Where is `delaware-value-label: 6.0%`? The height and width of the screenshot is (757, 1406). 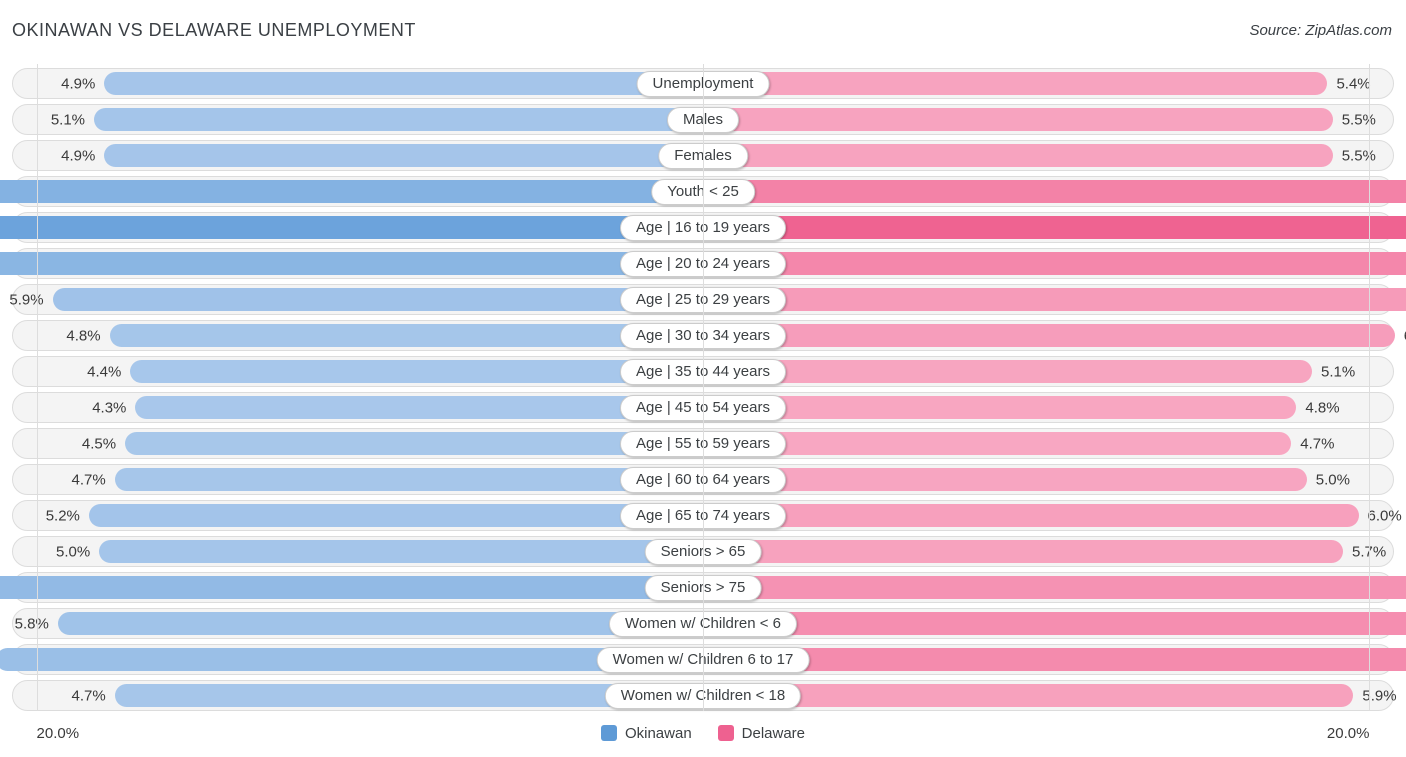
delaware-value-label: 6.0% is located at coordinates (1384, 515).